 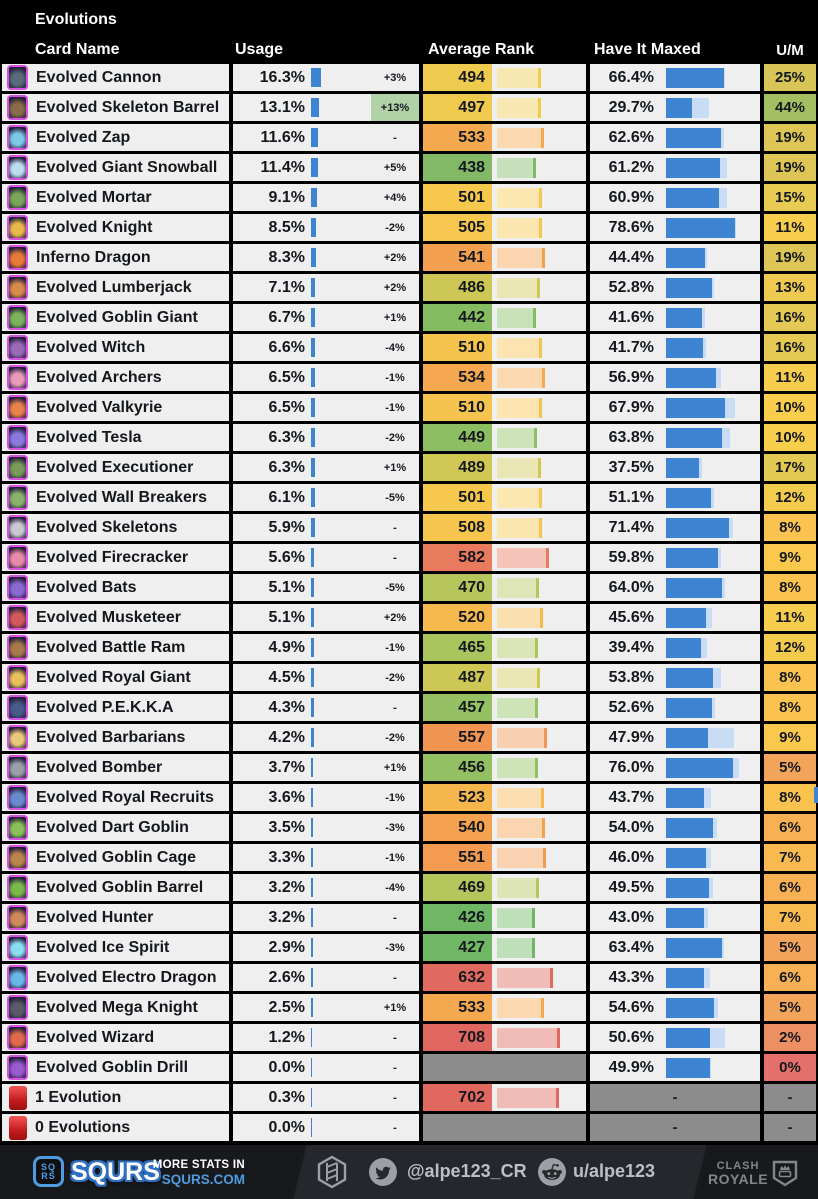 What do you see at coordinates (409, 227) in the screenshot?
I see `table-row: Evolved Knight 8.5% -2% 505 78.6% 11%` at bounding box center [409, 227].